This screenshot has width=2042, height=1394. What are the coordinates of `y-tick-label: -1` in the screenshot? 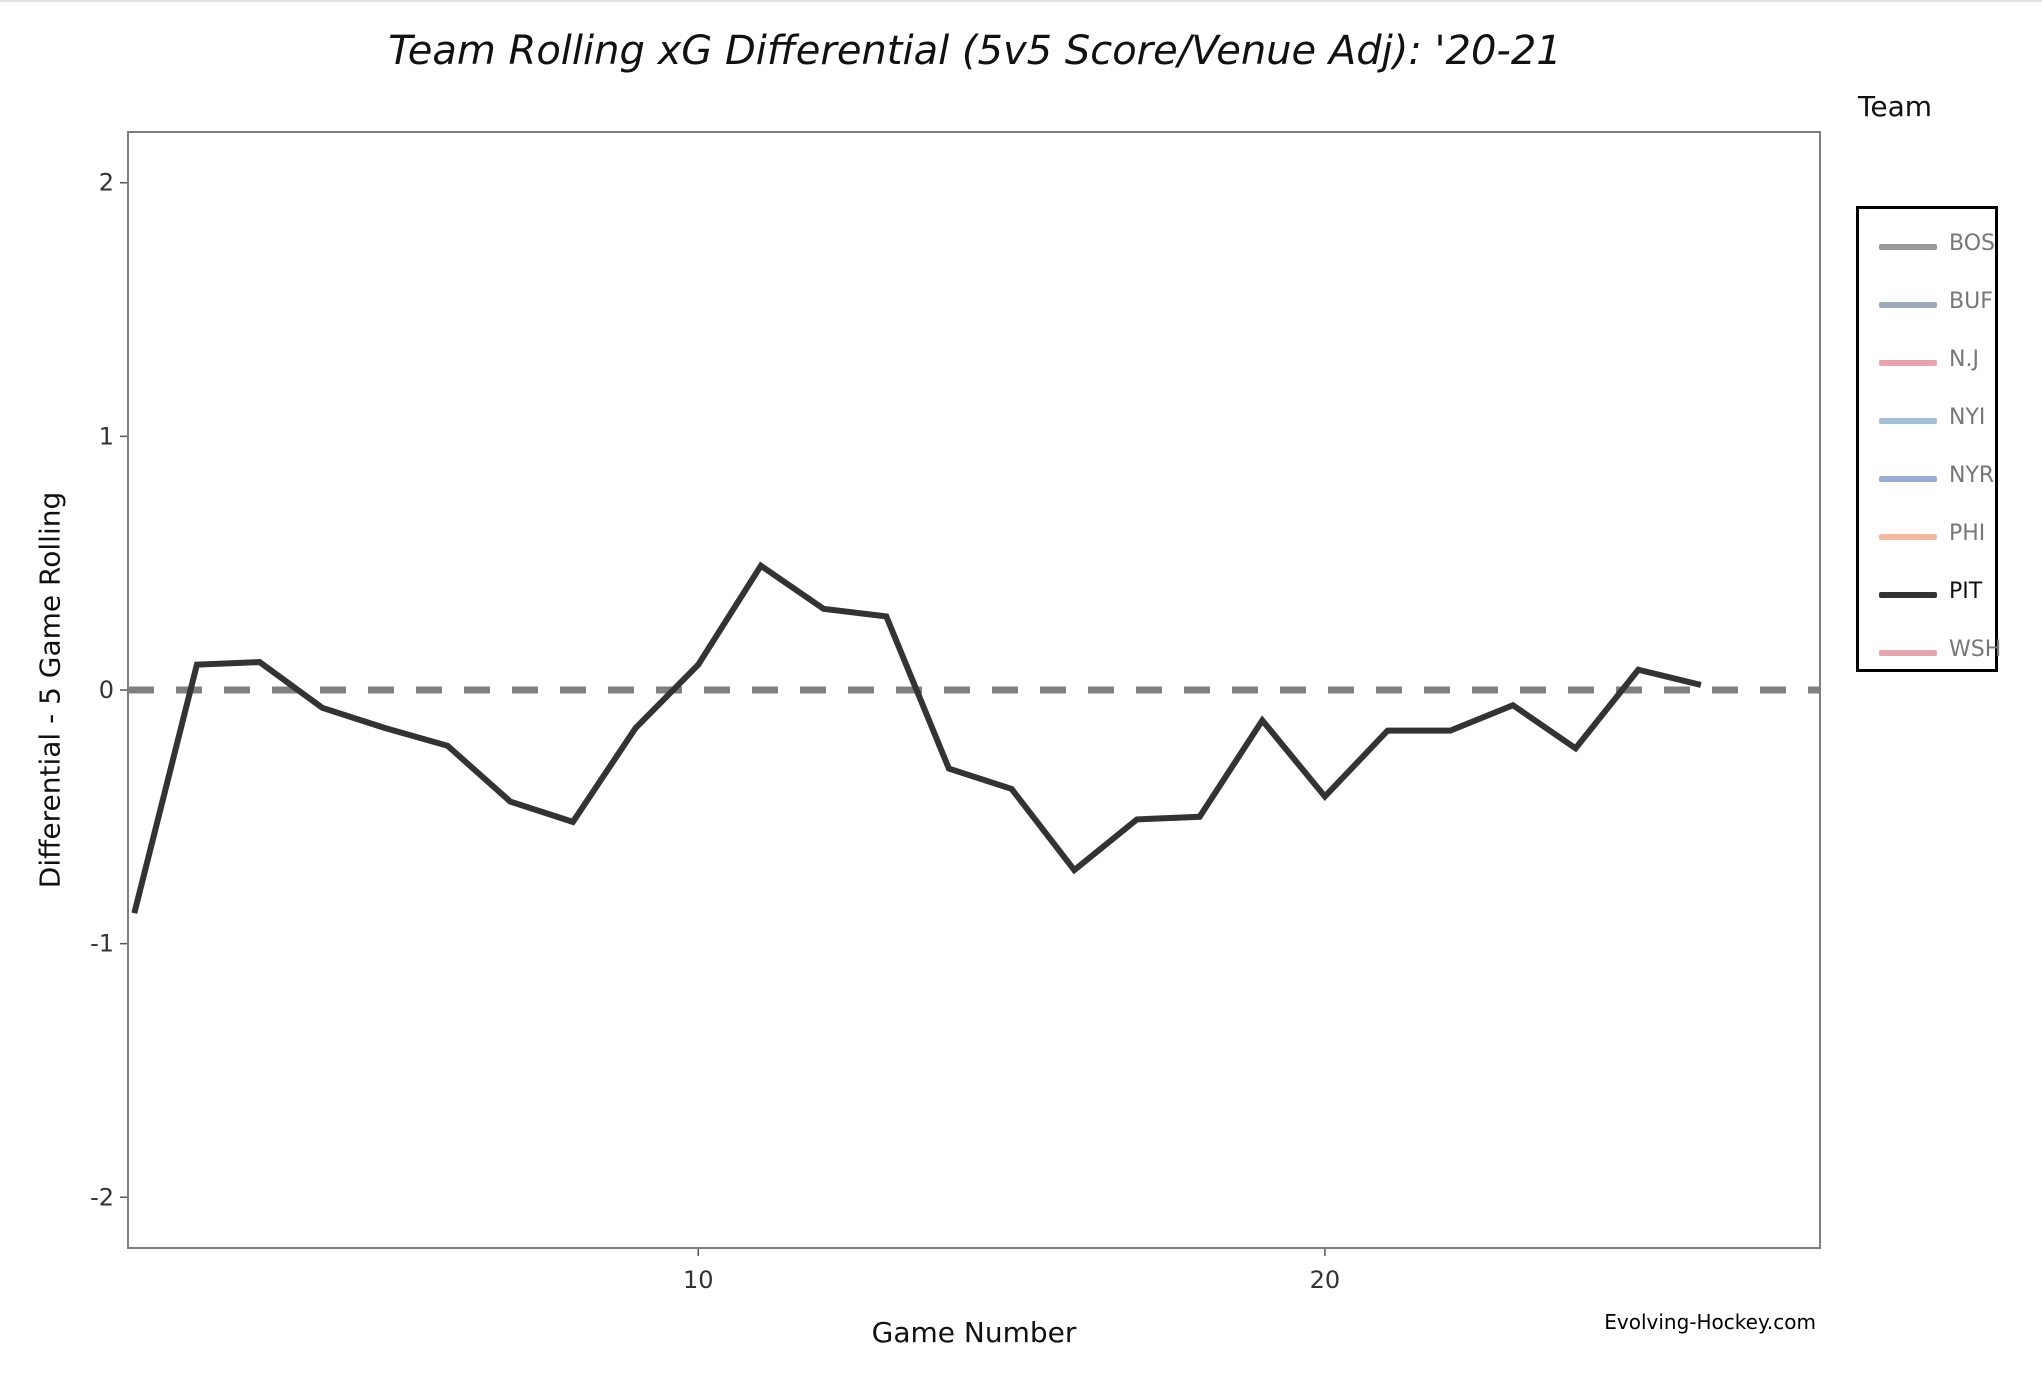 It's located at (102, 944).